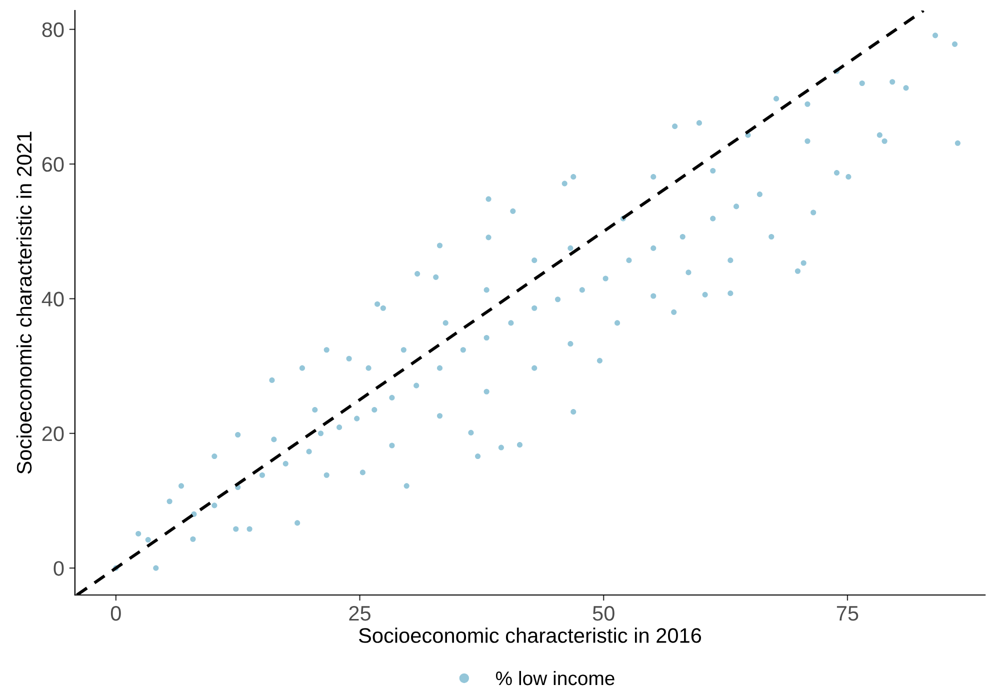  What do you see at coordinates (24, 303) in the screenshot?
I see `y-axis-title: Socioeconomic characteristic in 2021` at bounding box center [24, 303].